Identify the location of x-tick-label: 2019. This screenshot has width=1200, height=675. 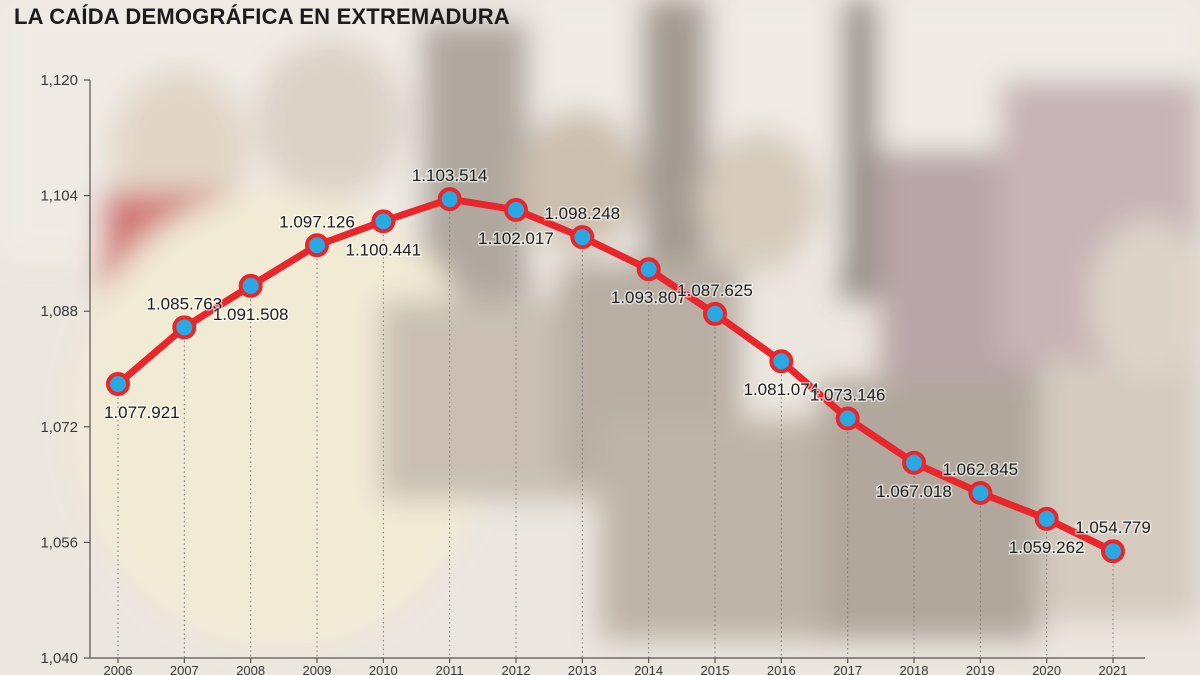
(980, 669).